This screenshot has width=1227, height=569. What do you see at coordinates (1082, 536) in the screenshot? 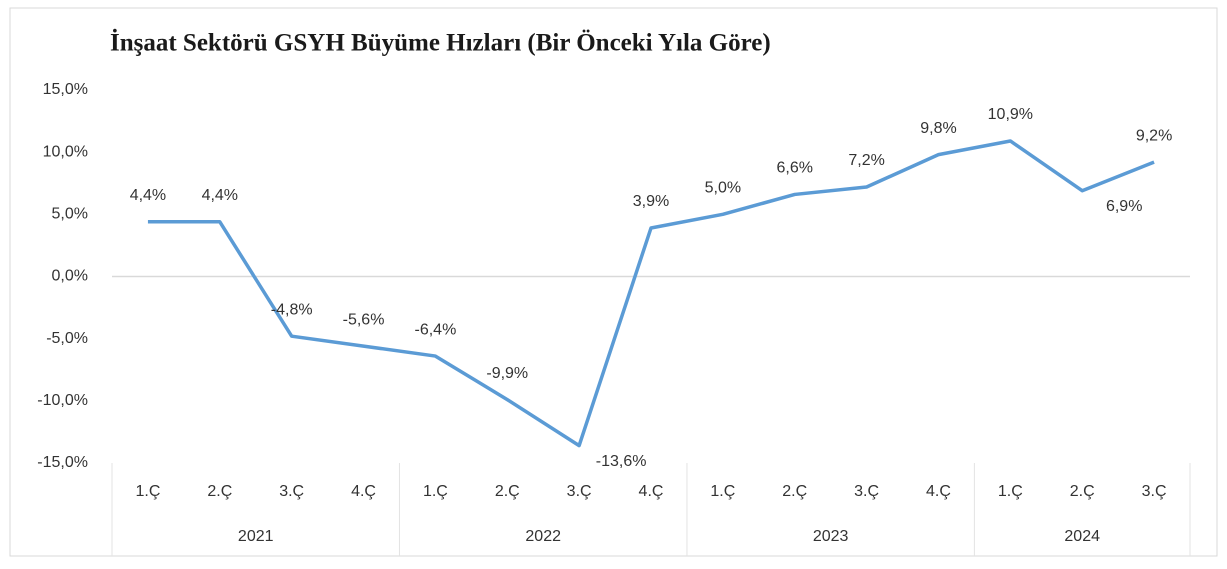
I see `group-label: 2024` at bounding box center [1082, 536].